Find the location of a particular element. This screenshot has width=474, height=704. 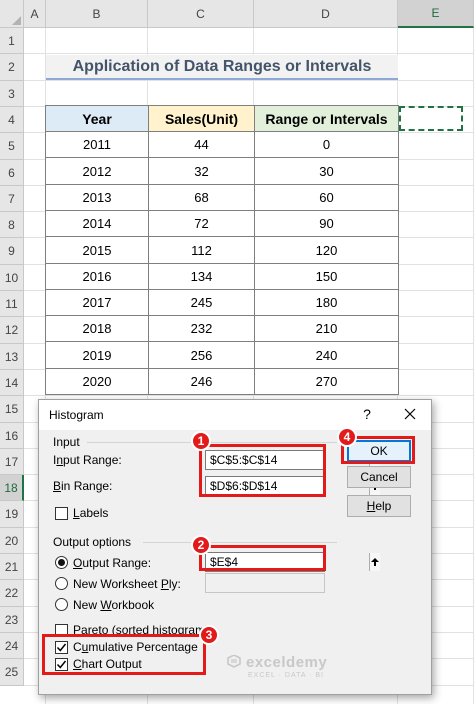

table-header-range: Range or Intervals is located at coordinates (326, 118).